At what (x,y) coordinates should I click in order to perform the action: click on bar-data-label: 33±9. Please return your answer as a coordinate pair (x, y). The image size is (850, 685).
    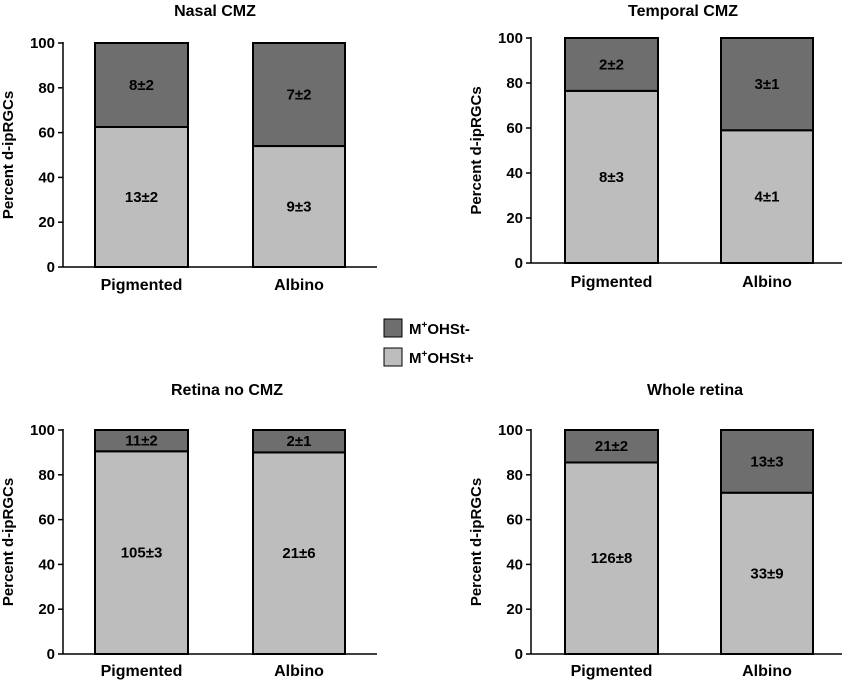
    Looking at the image, I should click on (766, 573).